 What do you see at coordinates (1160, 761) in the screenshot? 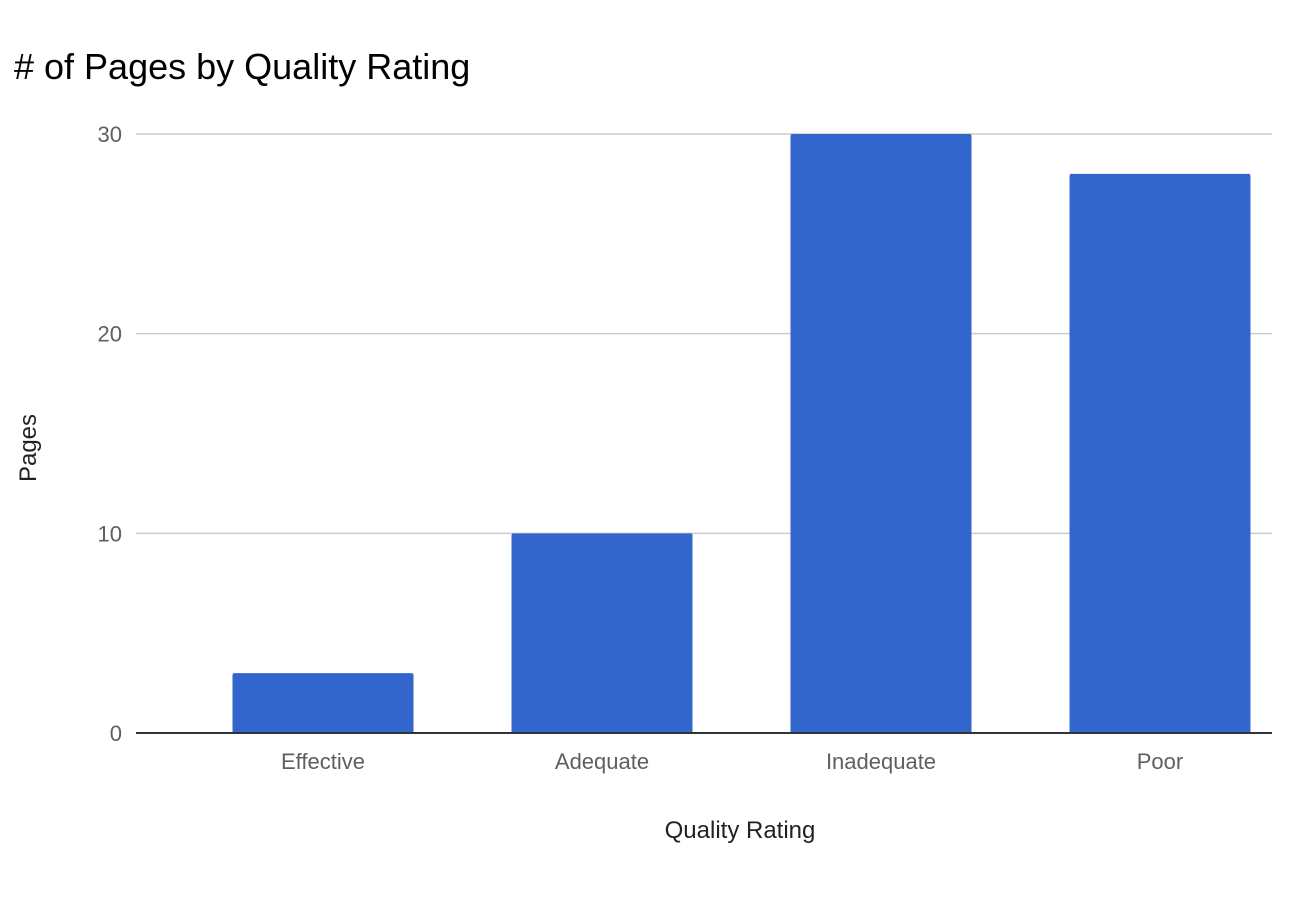
I see `x-tick-label: Poor` at bounding box center [1160, 761].